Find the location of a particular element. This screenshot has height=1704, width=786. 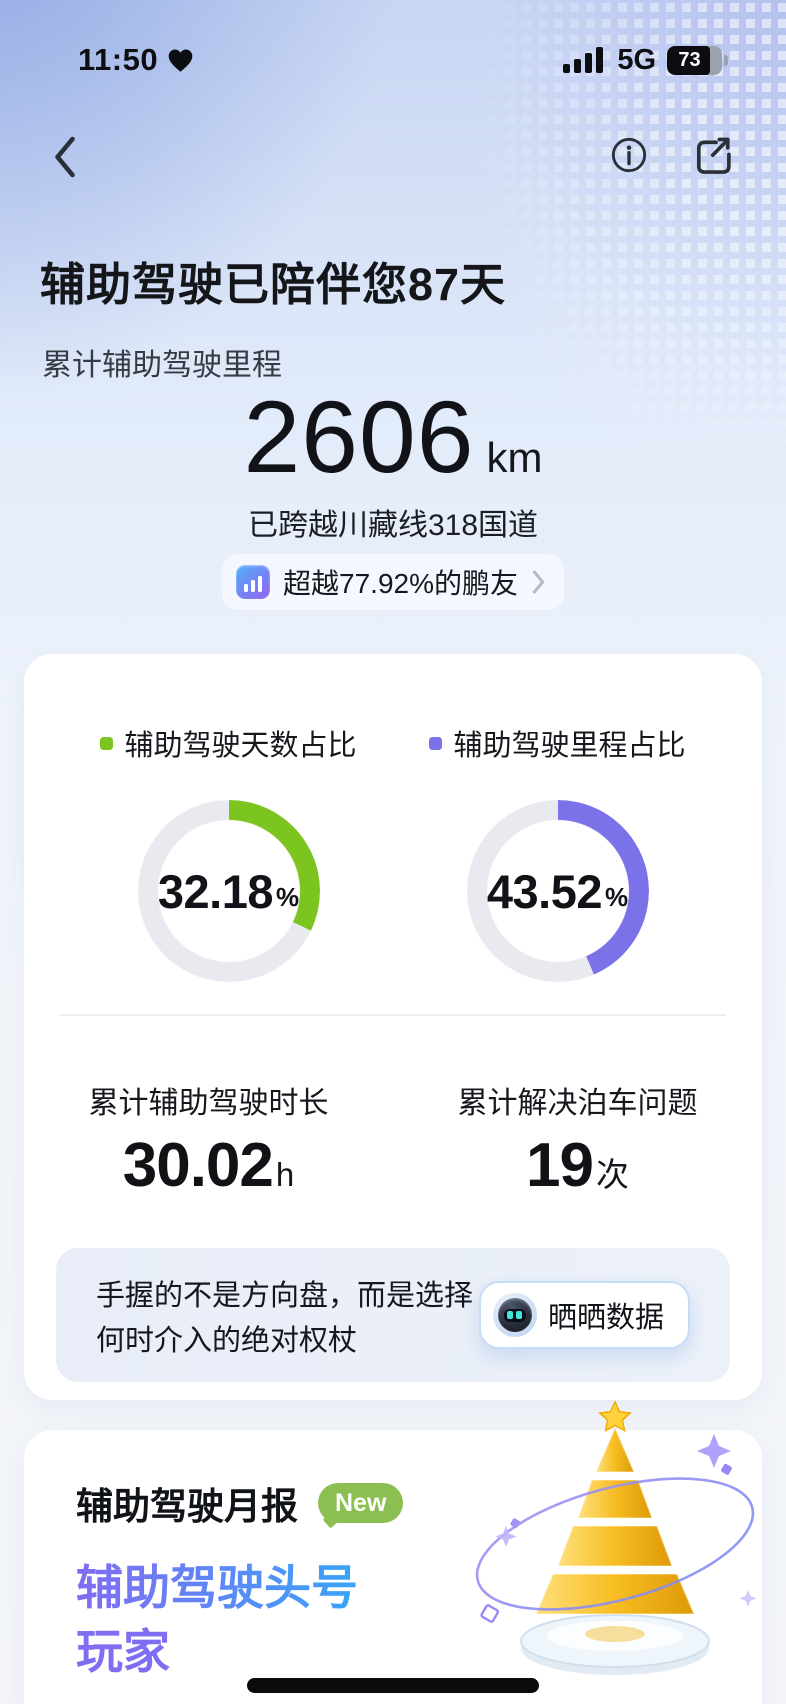

rank-badge-label: 超越77.92%的鹏友 is located at coordinates (400, 583).